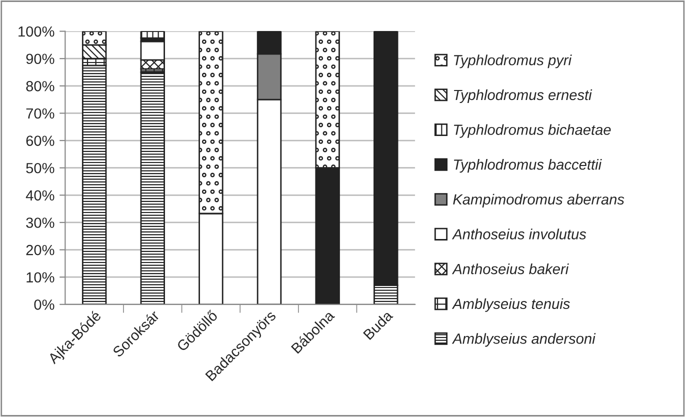 The width and height of the screenshot is (686, 417). What do you see at coordinates (538, 201) in the screenshot?
I see `legend-label: Kampimodromus aberrans` at bounding box center [538, 201].